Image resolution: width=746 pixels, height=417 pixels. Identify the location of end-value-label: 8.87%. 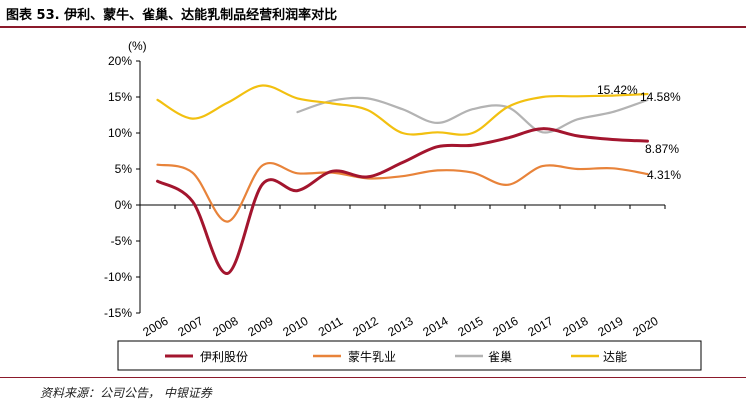
(662, 149).